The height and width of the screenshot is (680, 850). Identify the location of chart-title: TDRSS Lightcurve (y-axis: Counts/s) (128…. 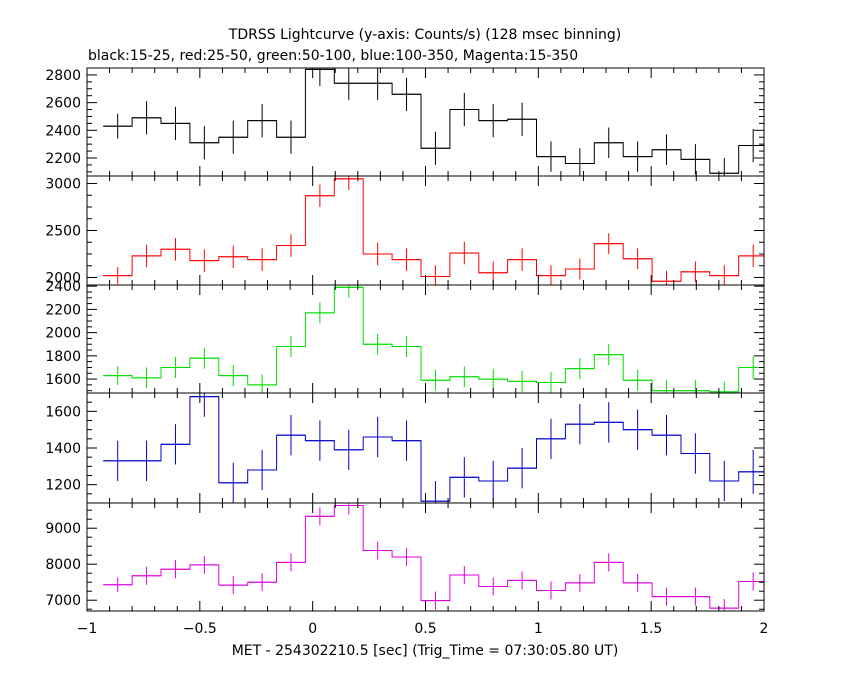
(424, 35).